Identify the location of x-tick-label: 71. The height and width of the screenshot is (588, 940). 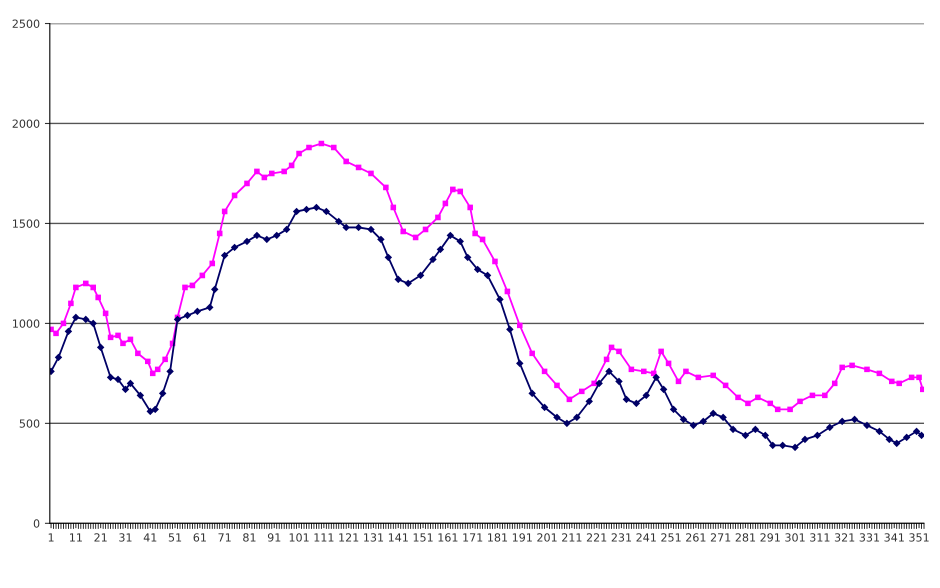
(224, 537).